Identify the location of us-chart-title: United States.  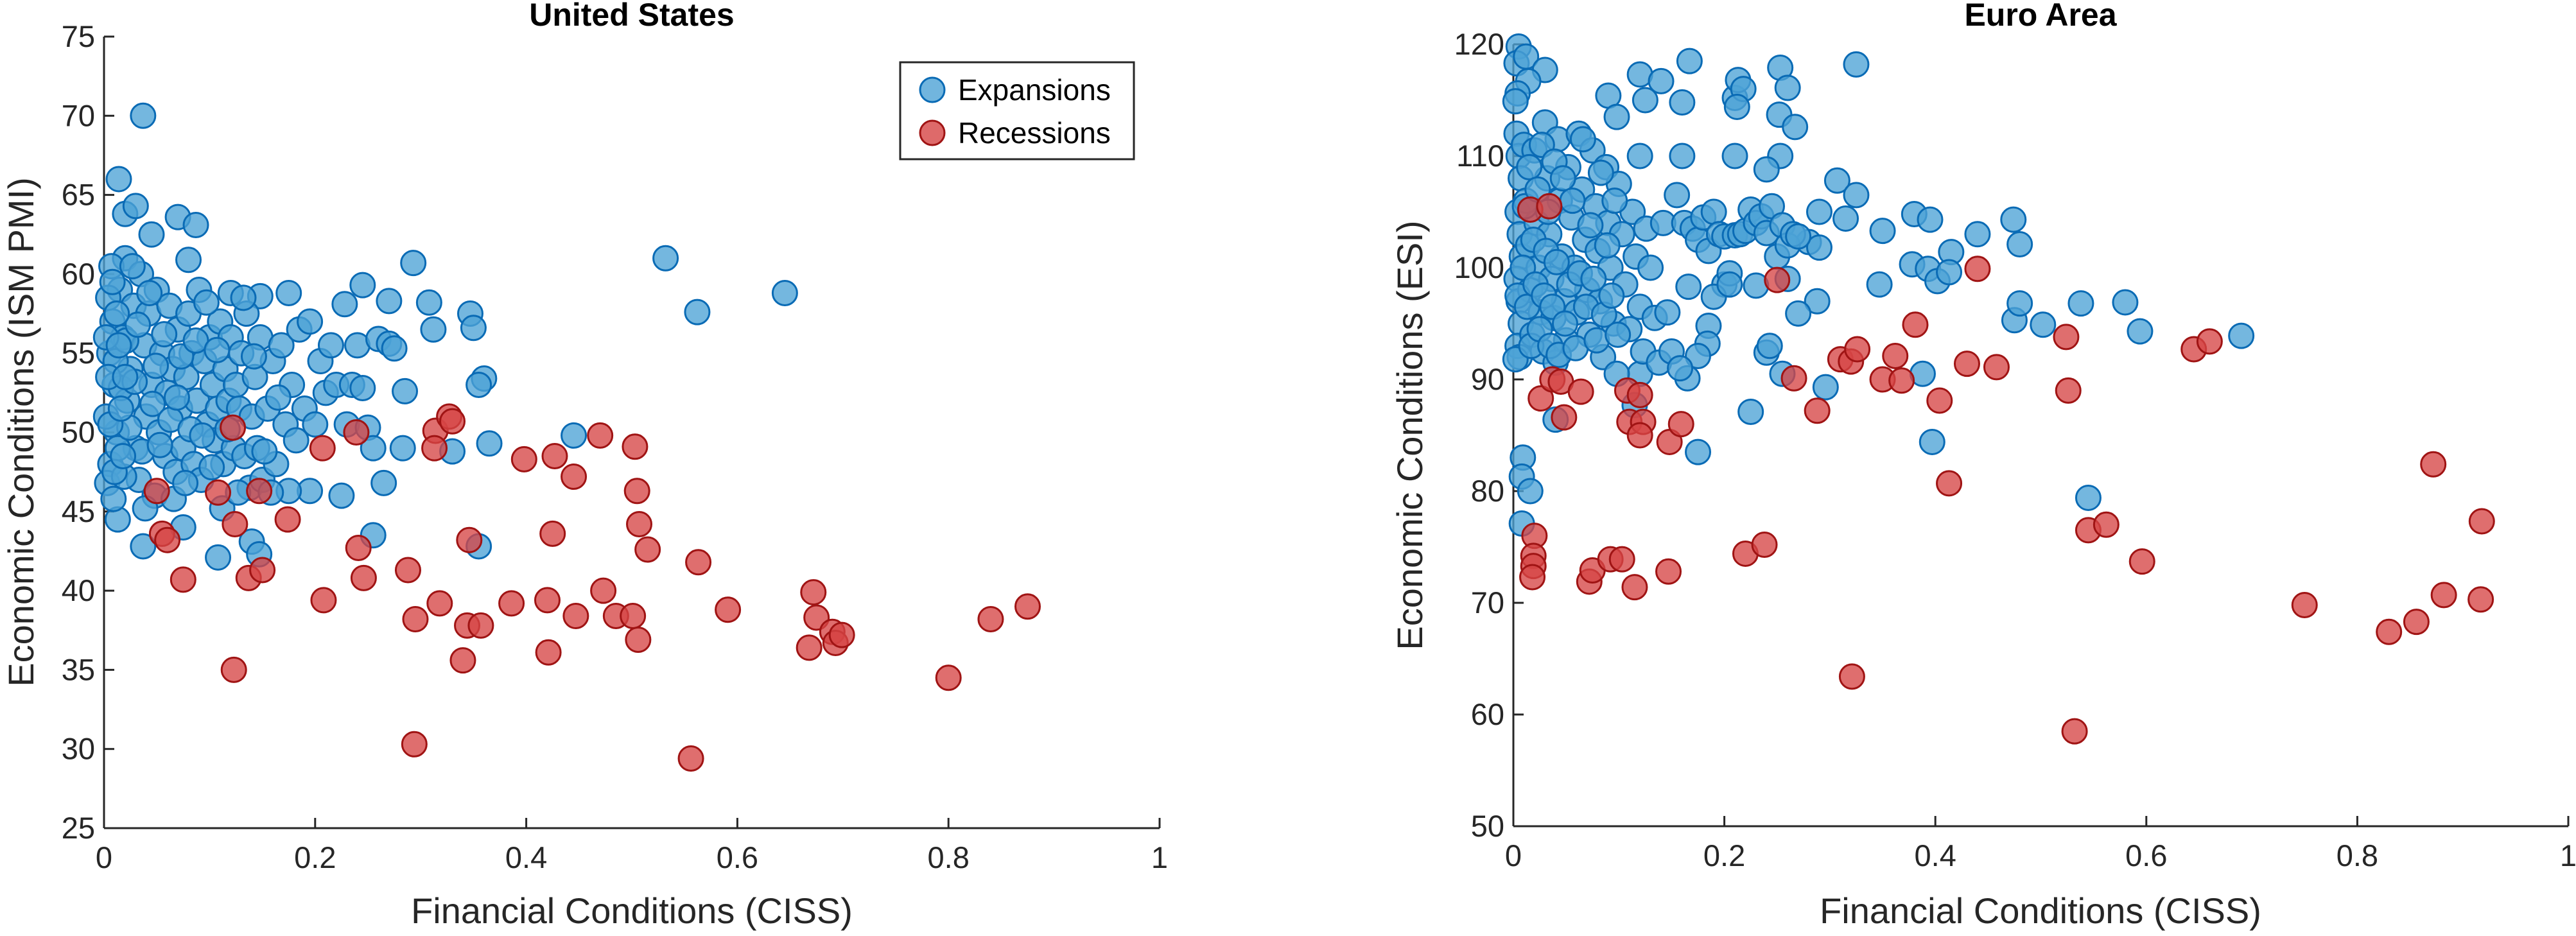
(632, 16).